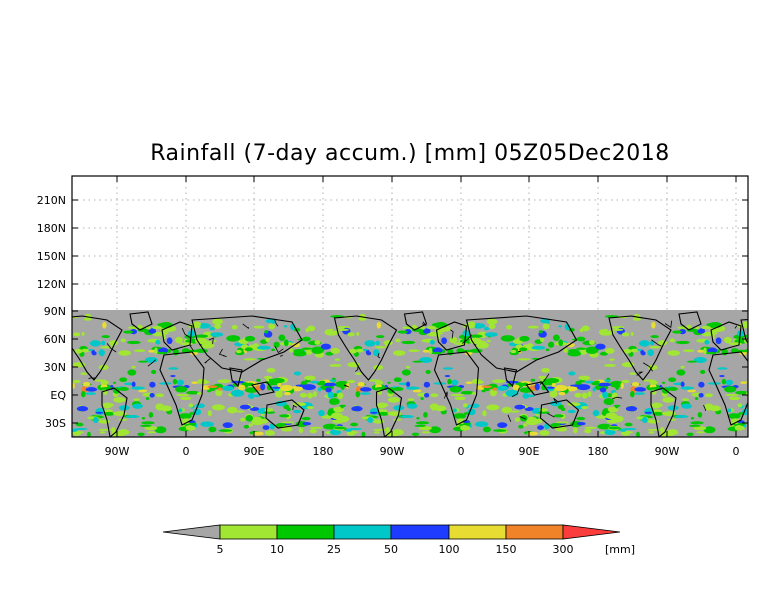 Image resolution: width=784 pixels, height=612 pixels. I want to click on colorbar-unit: [mm], so click(620, 549).